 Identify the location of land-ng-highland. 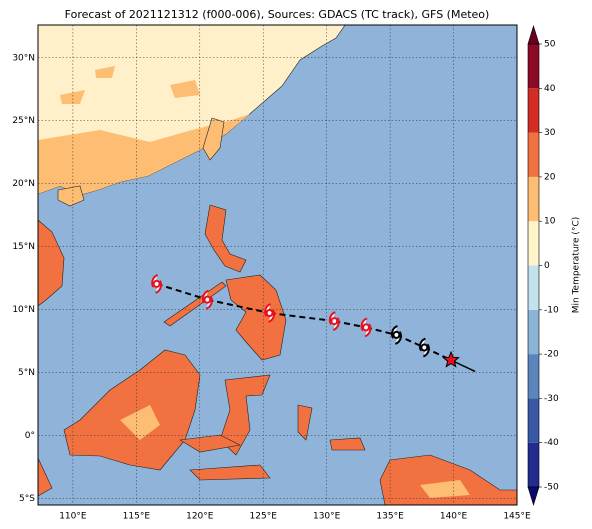
(445, 489).